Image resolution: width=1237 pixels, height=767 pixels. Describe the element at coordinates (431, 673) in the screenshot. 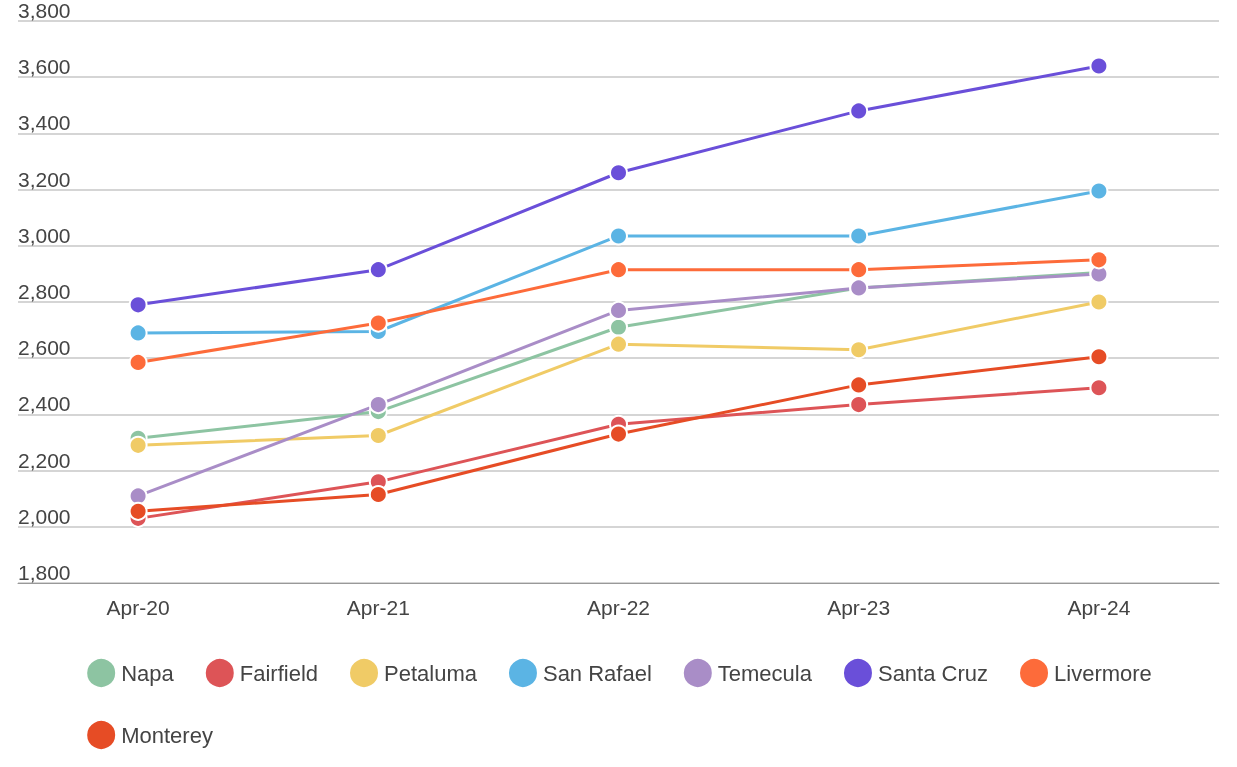

I see `legend-label: Petaluma` at that location.